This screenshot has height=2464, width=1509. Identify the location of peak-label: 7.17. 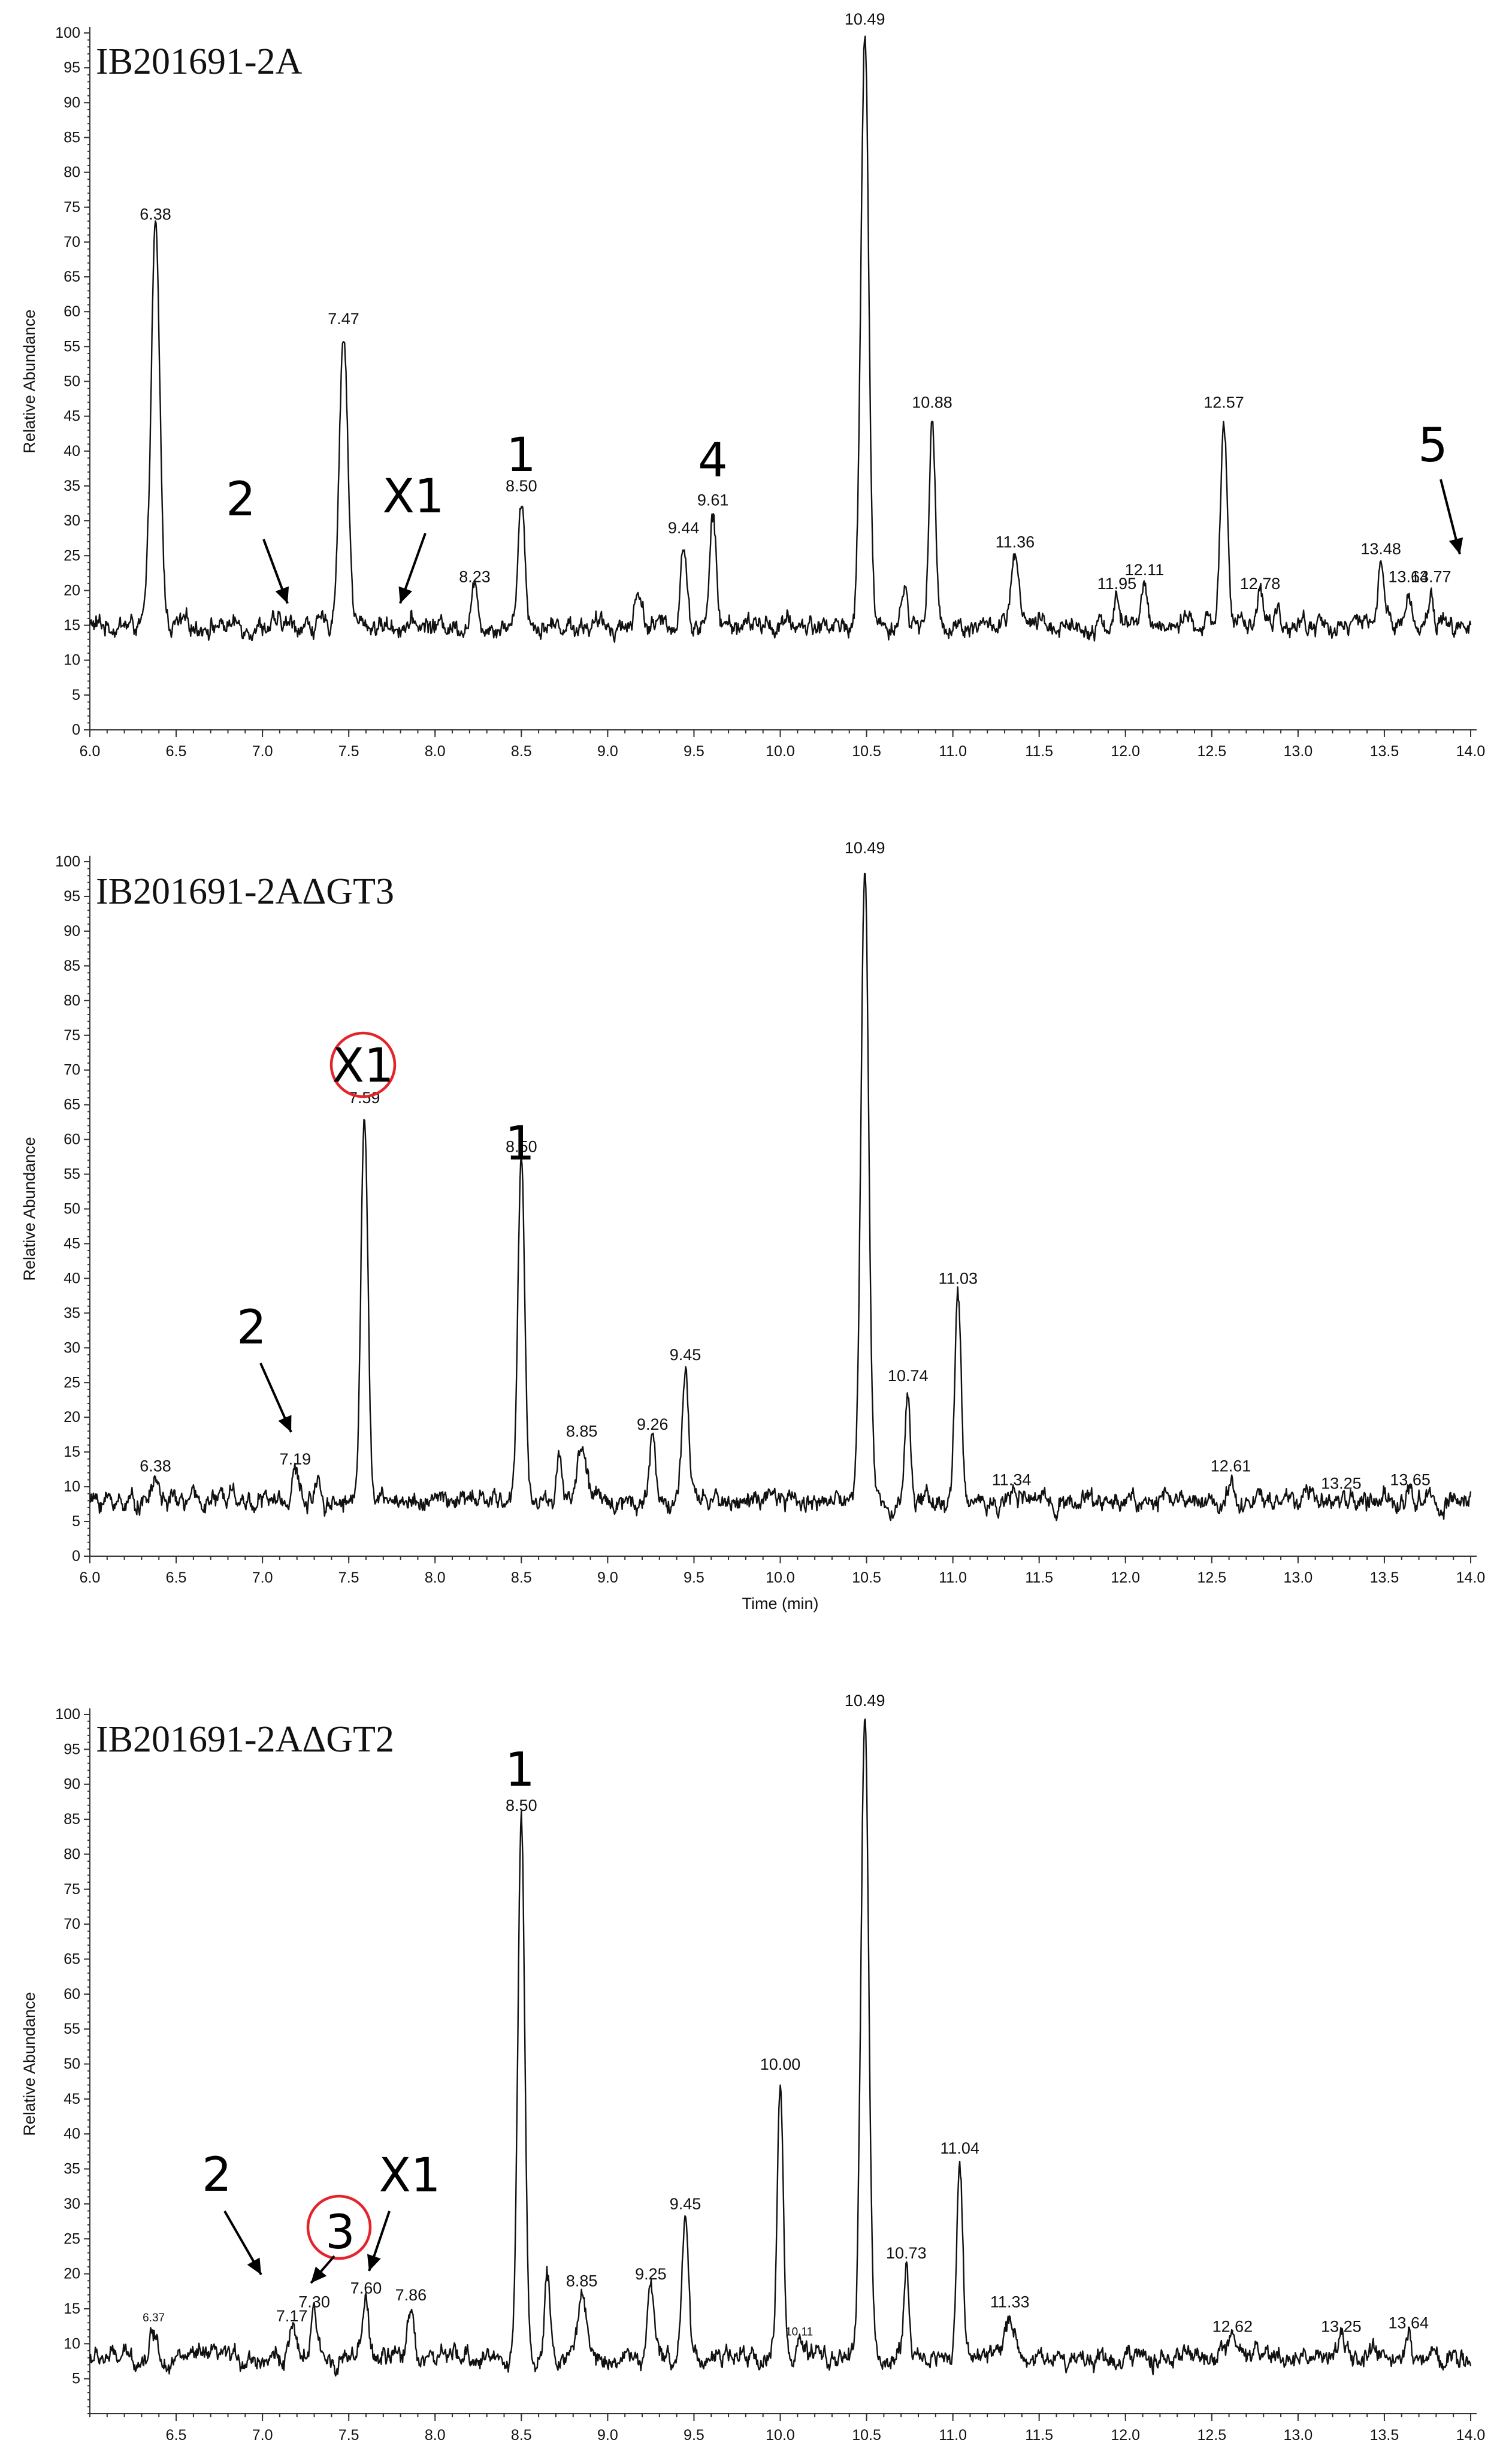
(292, 2316).